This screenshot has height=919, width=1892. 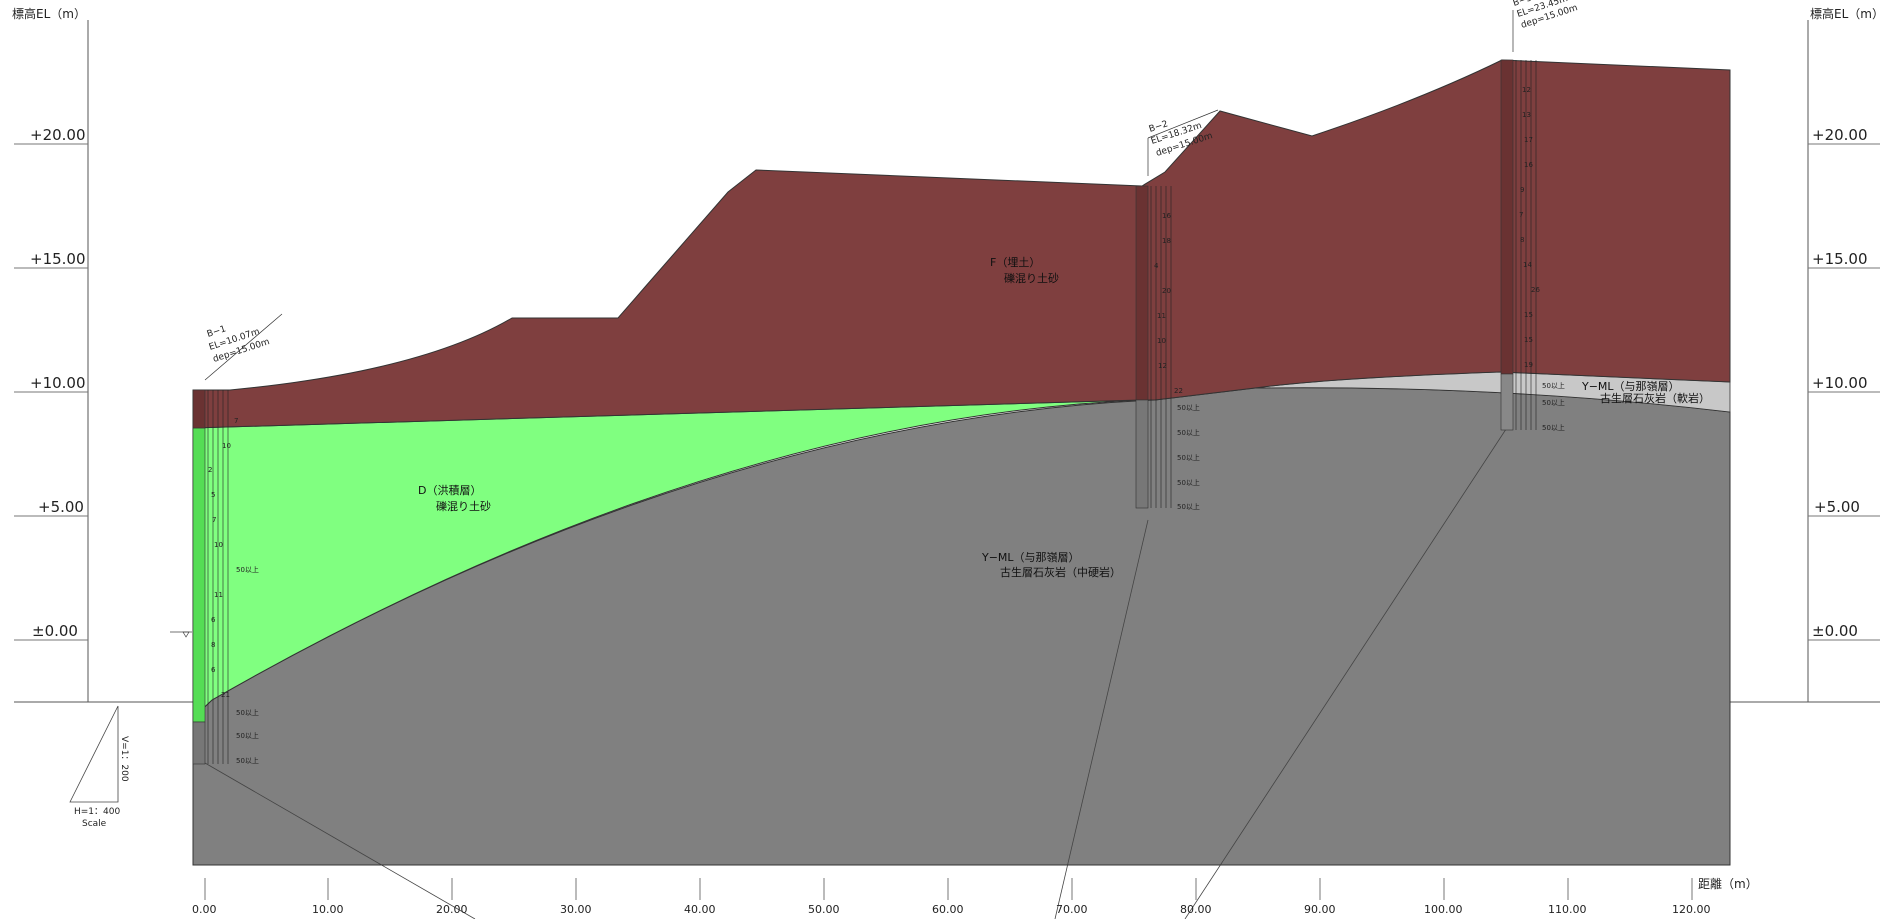 I want to click on layer-diluvial-code: D（洪積層）, so click(x=449, y=490).